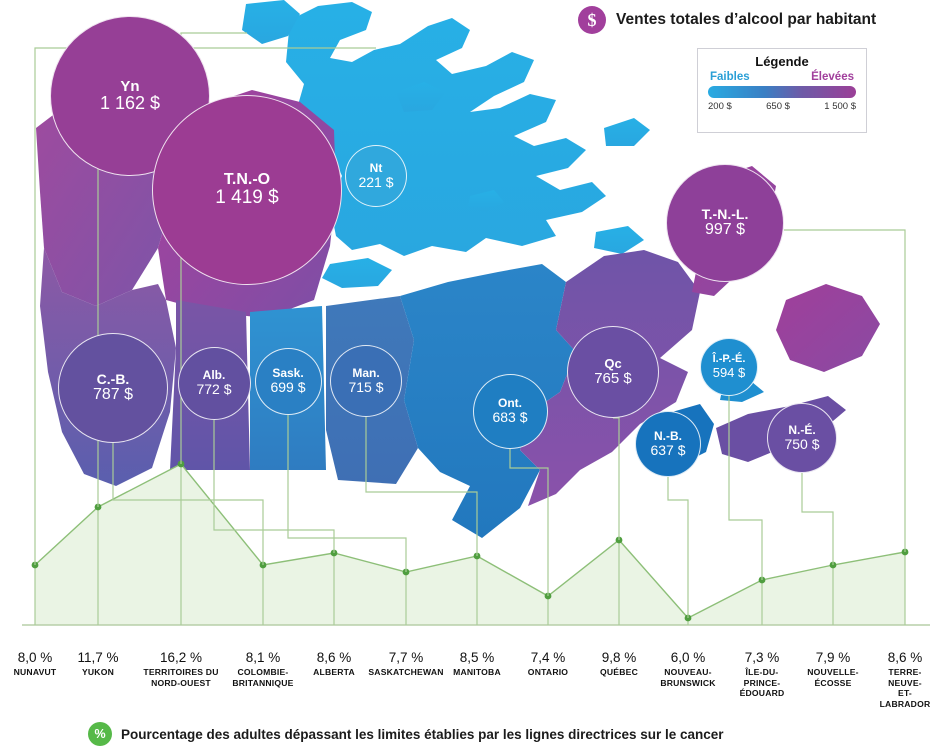 This screenshot has width=950, height=752. What do you see at coordinates (746, 19) in the screenshot?
I see `header-title: Ventes totales d’alcool par habitant` at bounding box center [746, 19].